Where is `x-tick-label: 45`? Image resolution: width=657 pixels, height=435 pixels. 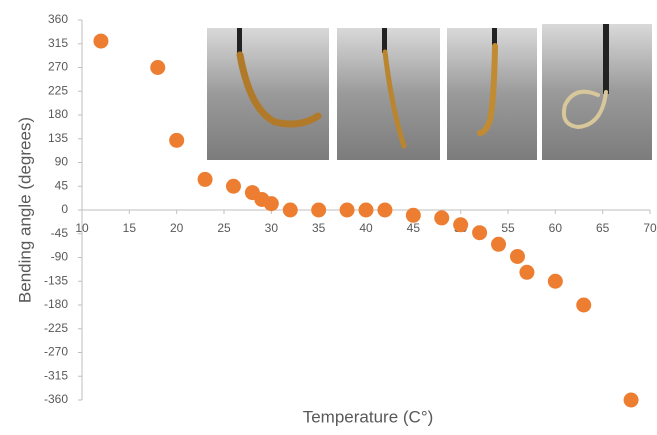
x-tick-label: 45 is located at coordinates (414, 228).